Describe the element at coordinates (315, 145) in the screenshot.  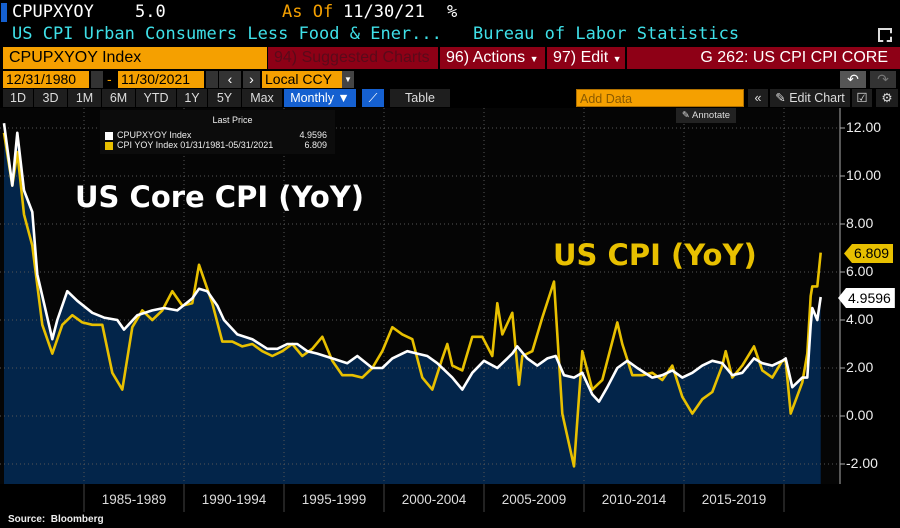
I see `legend-value: 6.809` at that location.